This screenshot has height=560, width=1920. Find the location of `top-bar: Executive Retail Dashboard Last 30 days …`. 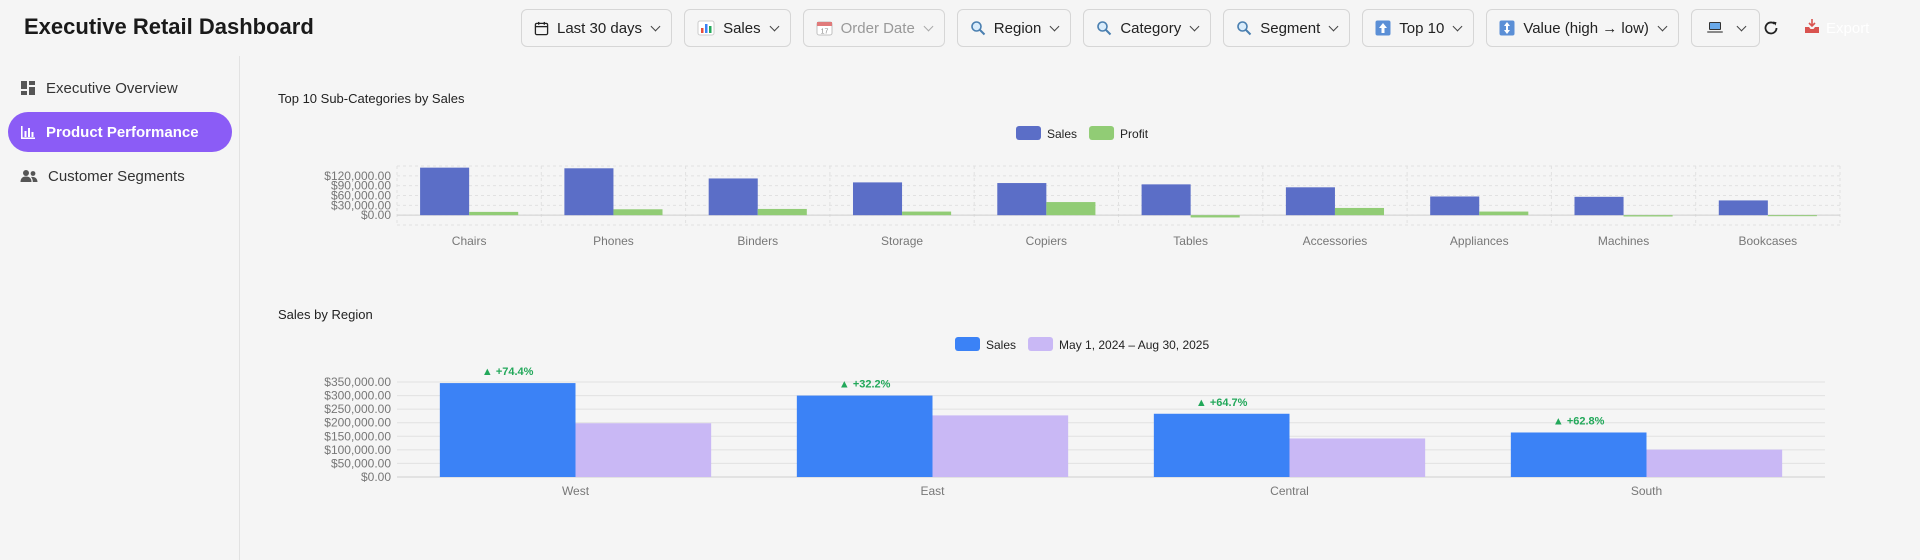

top-bar: Executive Retail Dashboard Last 30 days … is located at coordinates (960, 28).